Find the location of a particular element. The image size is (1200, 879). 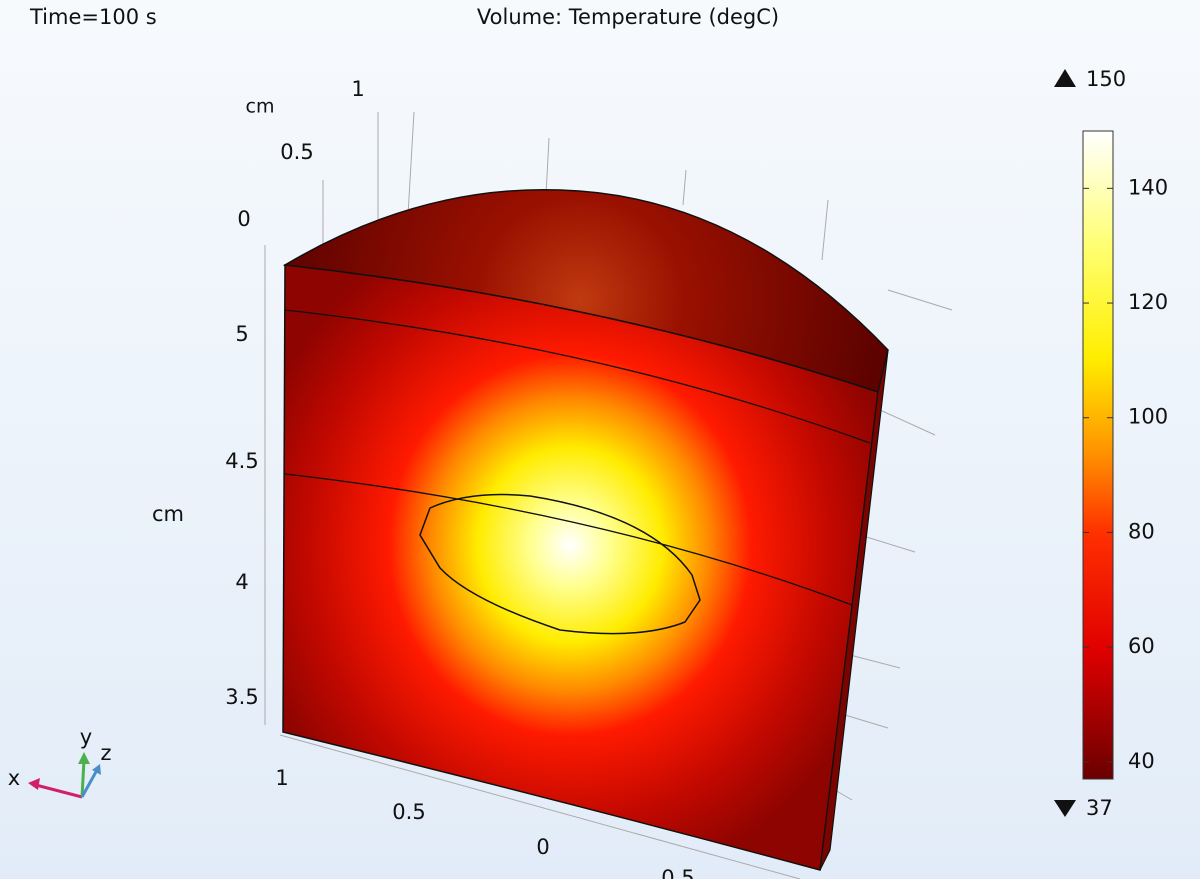

colorbar-tick-label: 80 is located at coordinates (1141, 531).